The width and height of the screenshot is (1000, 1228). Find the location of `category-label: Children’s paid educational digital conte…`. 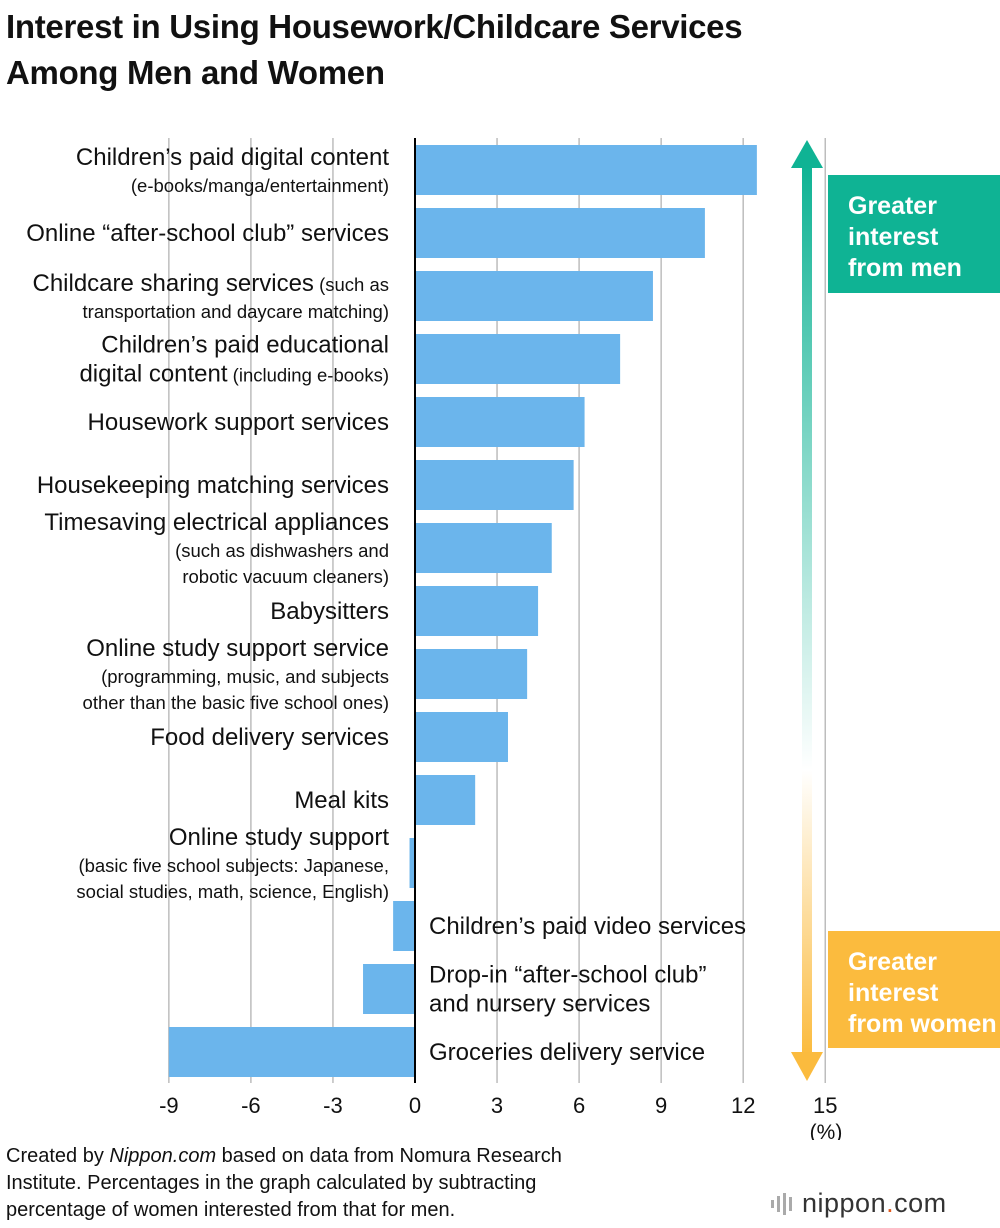

category-label: Children’s paid educational digital conte… is located at coordinates (234, 360).